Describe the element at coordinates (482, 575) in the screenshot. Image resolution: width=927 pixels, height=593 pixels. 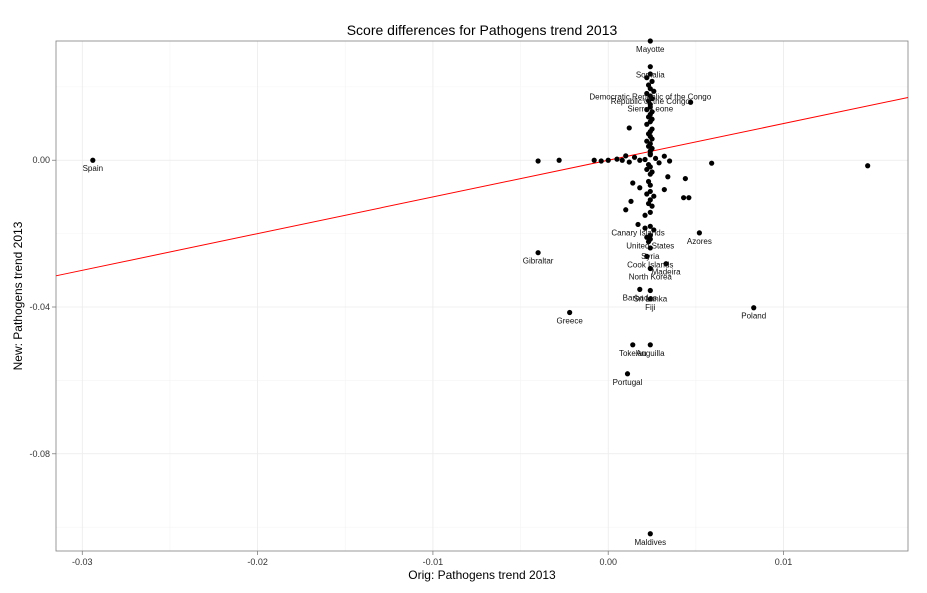
I see `x-axis-label: Orig: Pathogens trend 2013` at that location.